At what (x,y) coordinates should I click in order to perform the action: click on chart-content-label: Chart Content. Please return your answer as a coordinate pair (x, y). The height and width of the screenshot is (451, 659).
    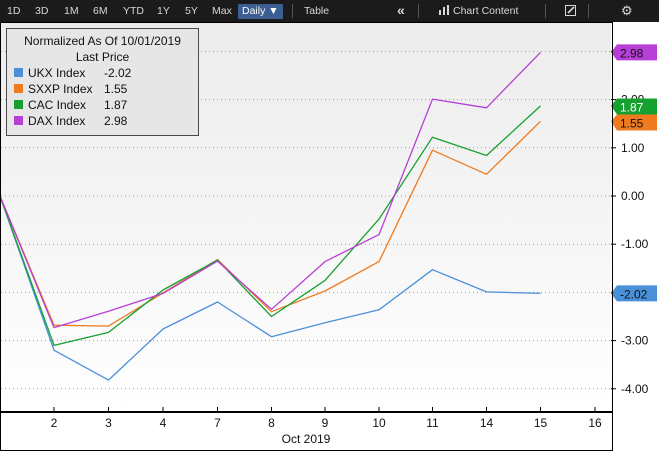
    Looking at the image, I should click on (486, 11).